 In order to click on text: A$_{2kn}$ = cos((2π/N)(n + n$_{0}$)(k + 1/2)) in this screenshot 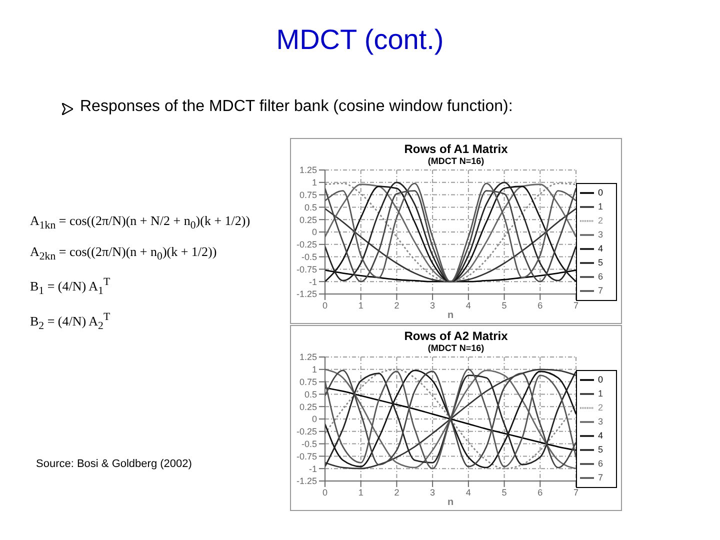, I will do `click(124, 253)`.